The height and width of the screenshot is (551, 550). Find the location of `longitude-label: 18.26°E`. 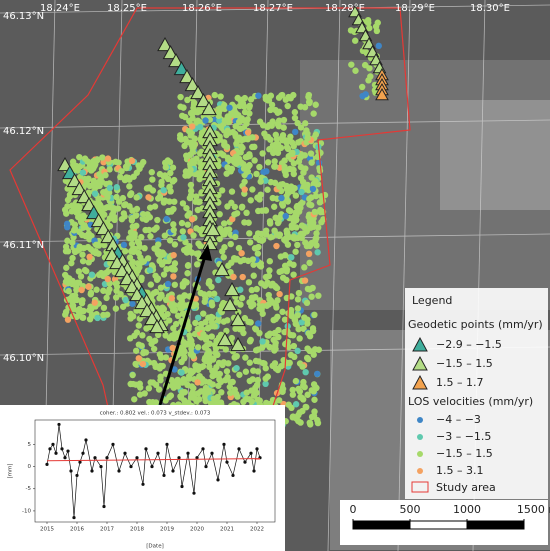

longitude-label: 18.26°E is located at coordinates (202, 8).